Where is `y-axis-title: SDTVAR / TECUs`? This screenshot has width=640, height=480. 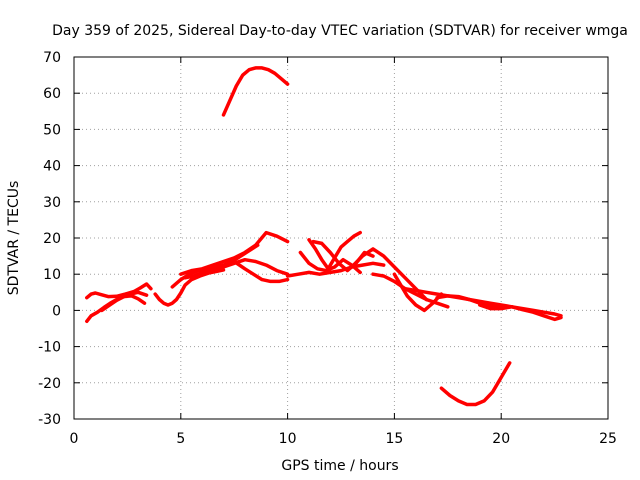 y-axis-title: SDTVAR / TECUs is located at coordinates (14, 238).